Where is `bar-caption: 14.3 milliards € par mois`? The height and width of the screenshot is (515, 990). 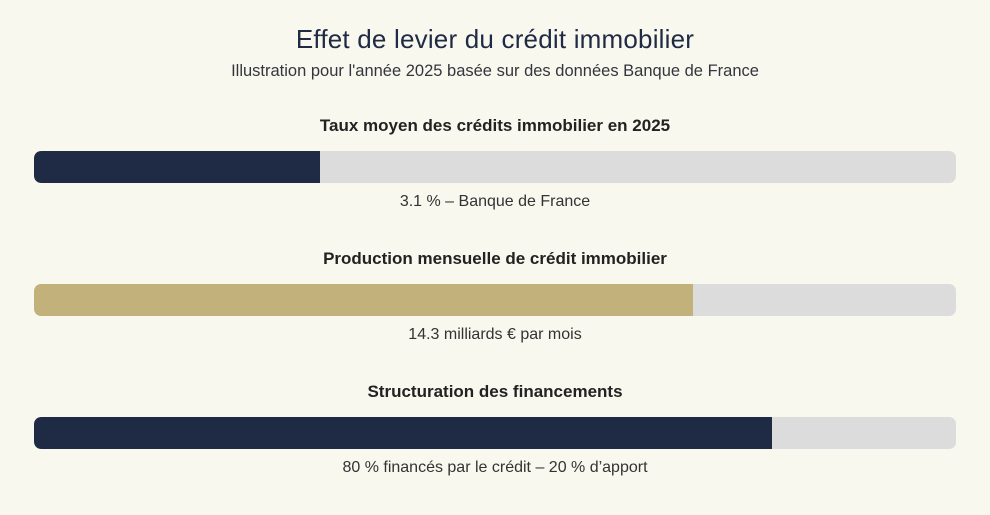 bar-caption: 14.3 milliards € par mois is located at coordinates (495, 334).